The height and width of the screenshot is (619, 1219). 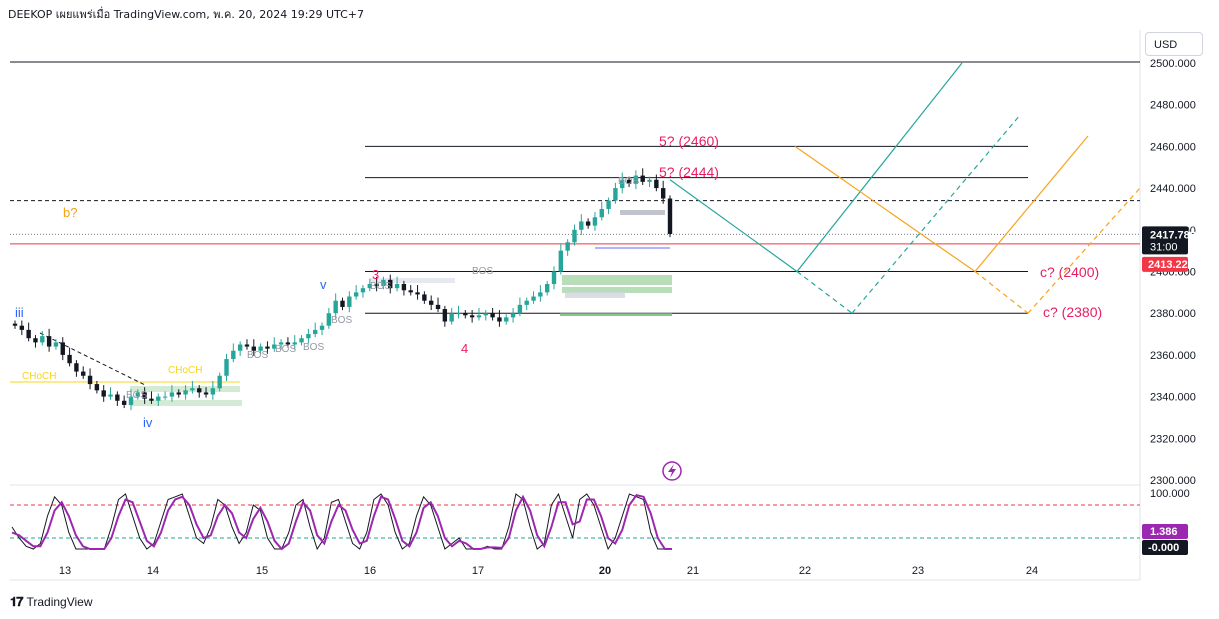 I want to click on time-tick-label: 15, so click(x=262, y=571).